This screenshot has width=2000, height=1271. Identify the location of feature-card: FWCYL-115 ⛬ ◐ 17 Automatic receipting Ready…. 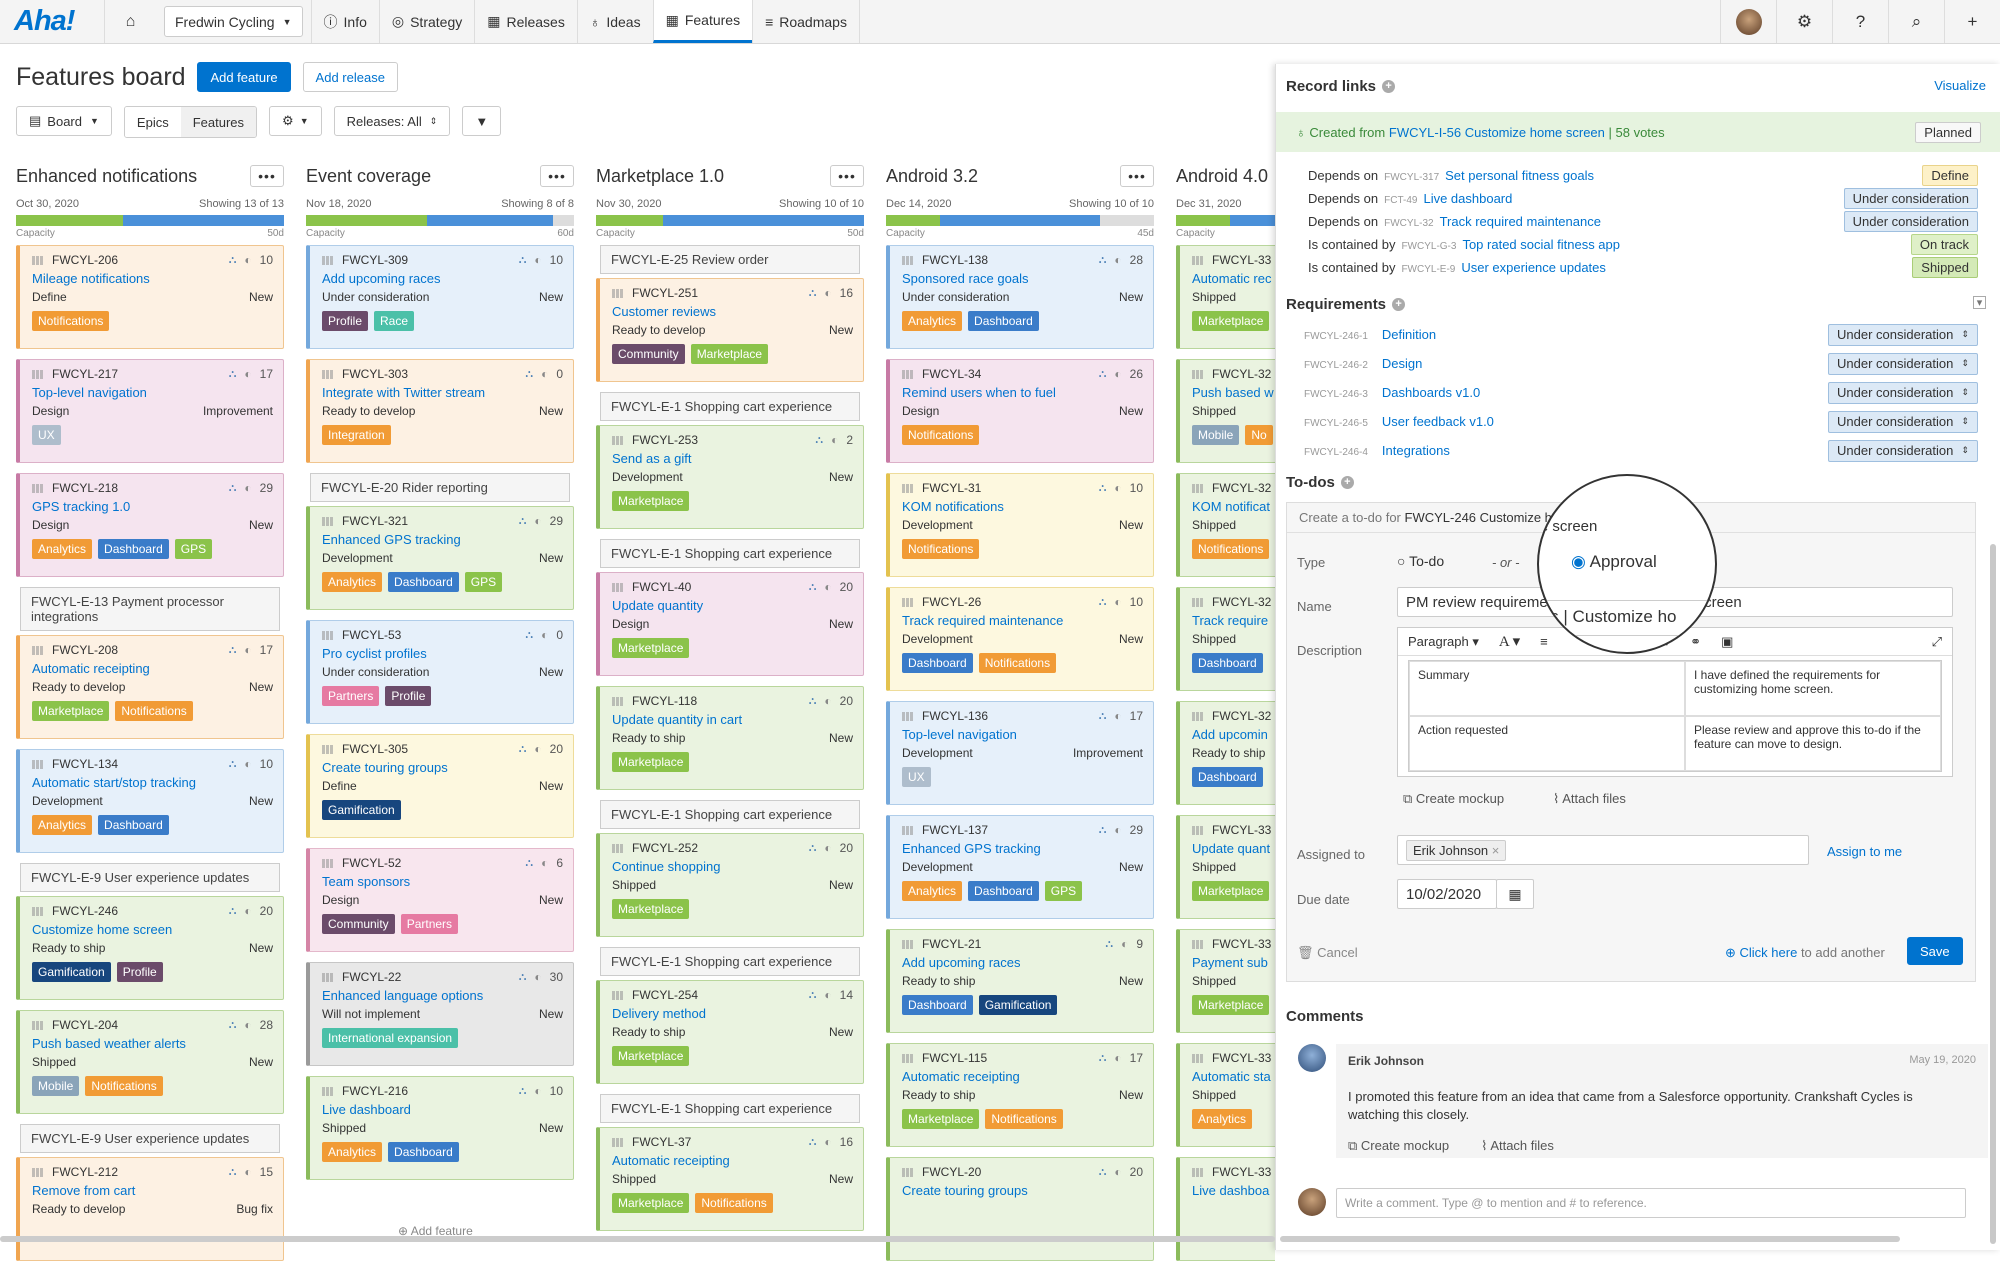
(1020, 1095).